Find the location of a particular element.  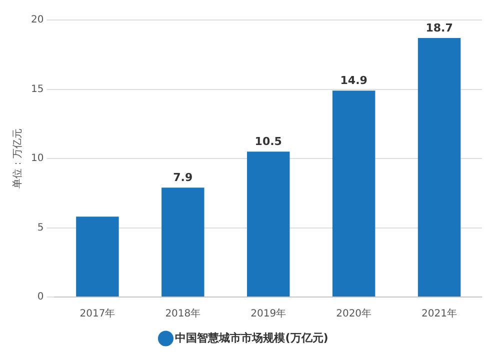

x-tick-label: 2018年 is located at coordinates (183, 314).